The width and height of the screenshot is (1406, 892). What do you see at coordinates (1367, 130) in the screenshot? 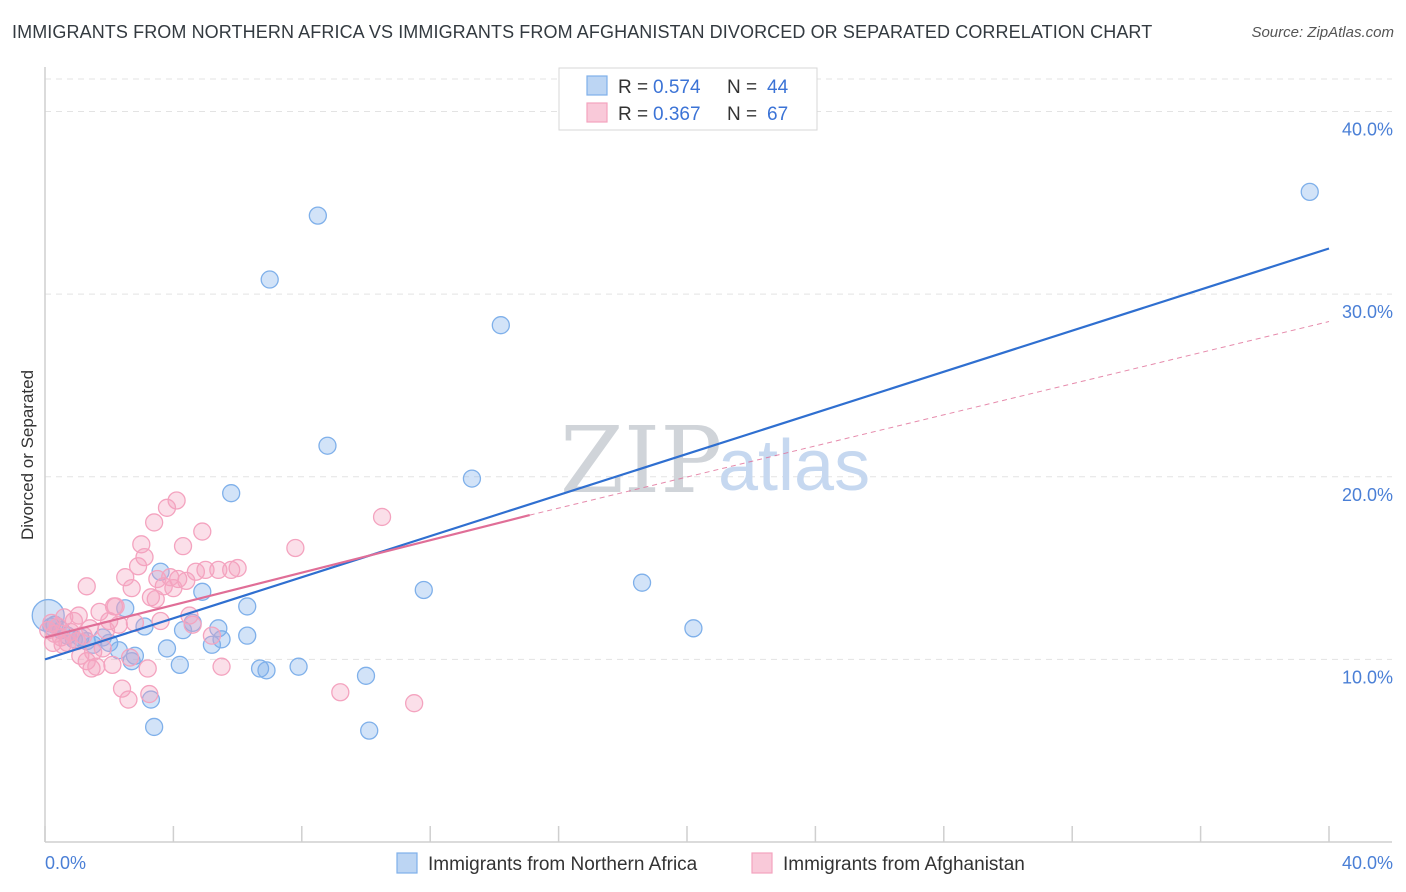
I see `y-tick-label-3: 40.0%` at bounding box center [1367, 130].